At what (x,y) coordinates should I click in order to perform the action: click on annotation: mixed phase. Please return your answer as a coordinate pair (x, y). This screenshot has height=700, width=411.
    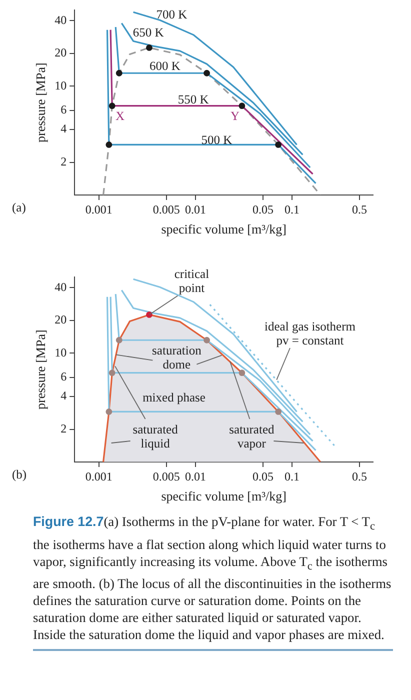
    Looking at the image, I should click on (174, 397).